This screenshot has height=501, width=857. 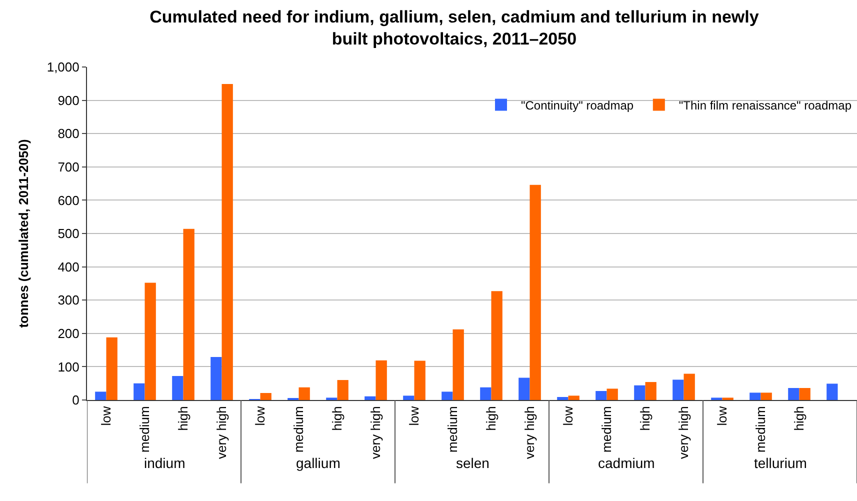 What do you see at coordinates (69, 166) in the screenshot?
I see `y-tick-label: 700` at bounding box center [69, 166].